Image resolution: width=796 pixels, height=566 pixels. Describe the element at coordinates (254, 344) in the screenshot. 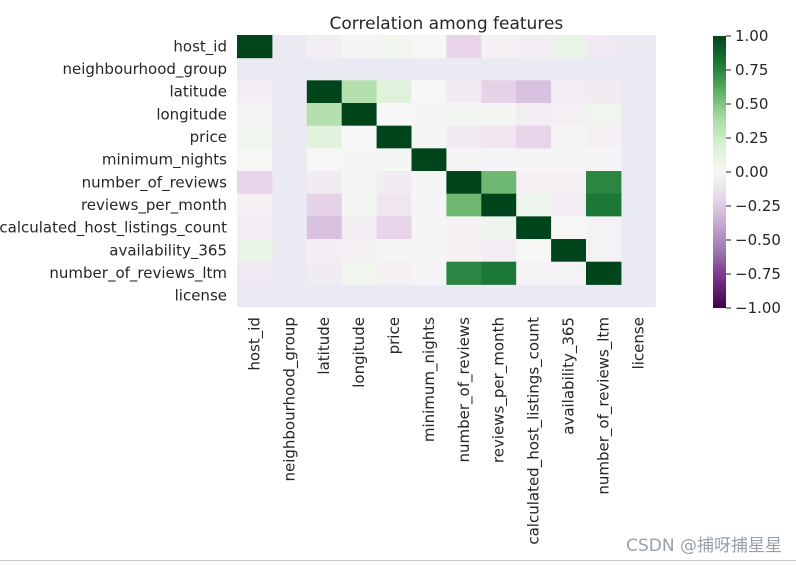

I see `x-tick-label: host_id` at that location.